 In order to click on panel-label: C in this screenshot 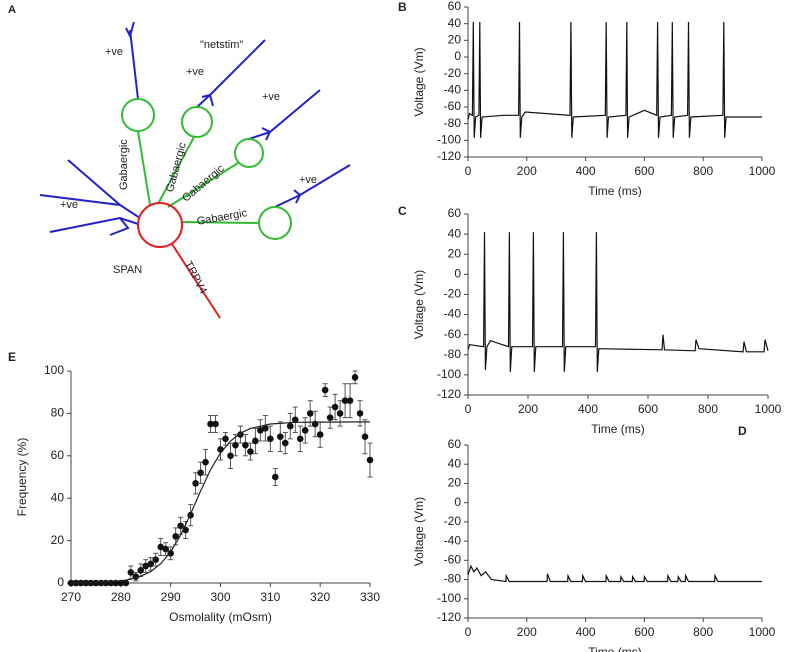, I will do `click(402, 211)`.